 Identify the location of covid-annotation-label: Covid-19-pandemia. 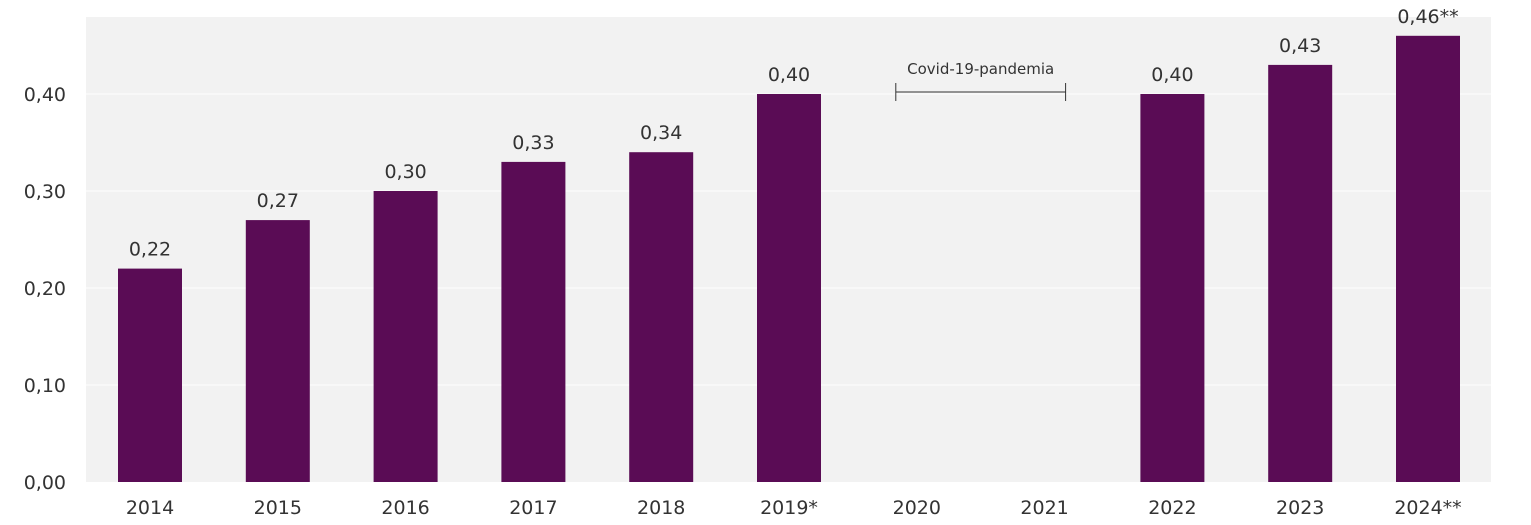
(980, 69).